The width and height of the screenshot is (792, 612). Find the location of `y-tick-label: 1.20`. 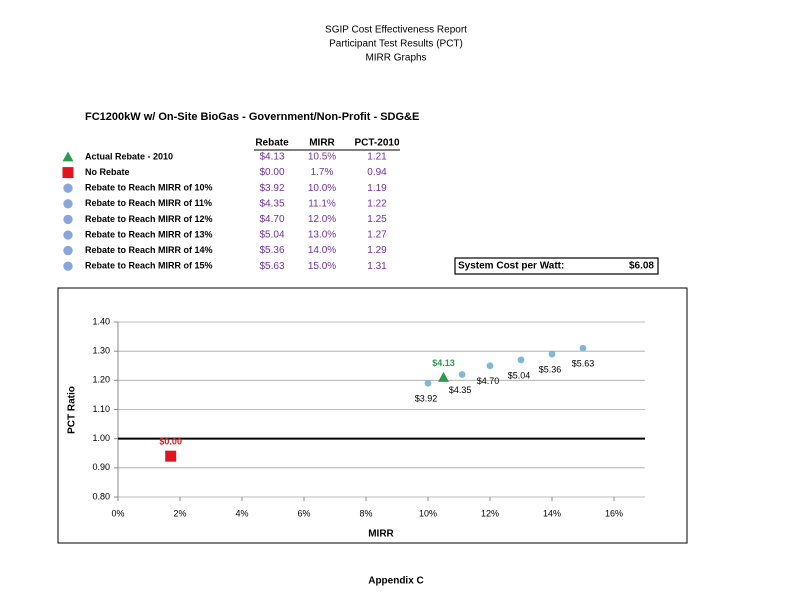

y-tick-label: 1.20 is located at coordinates (101, 380).